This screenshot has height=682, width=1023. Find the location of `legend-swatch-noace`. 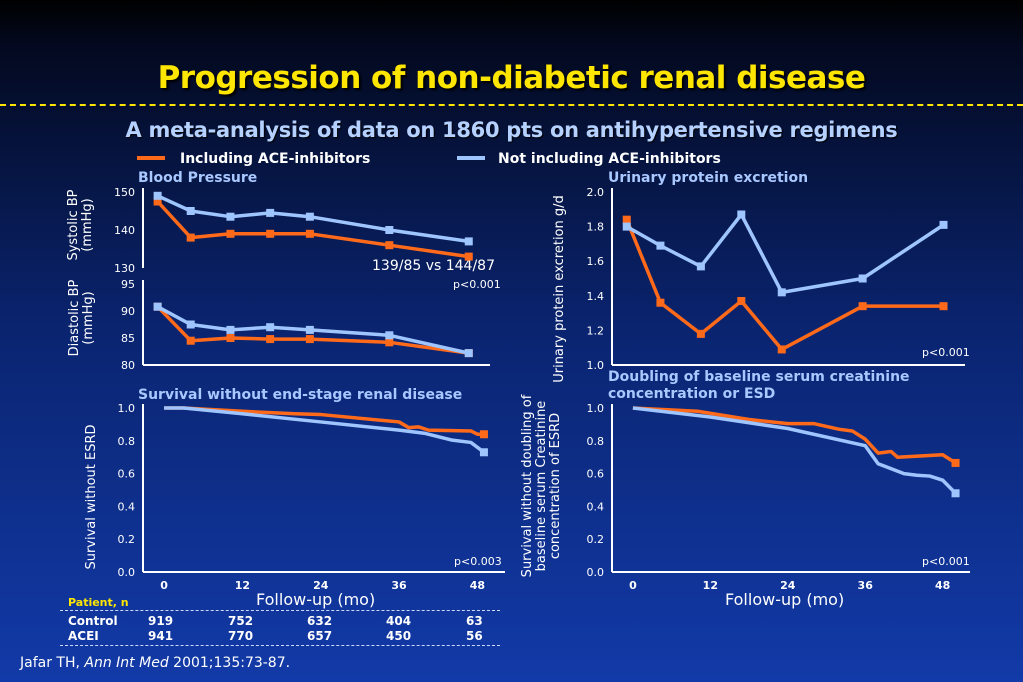

legend-swatch-noace is located at coordinates (471, 158).